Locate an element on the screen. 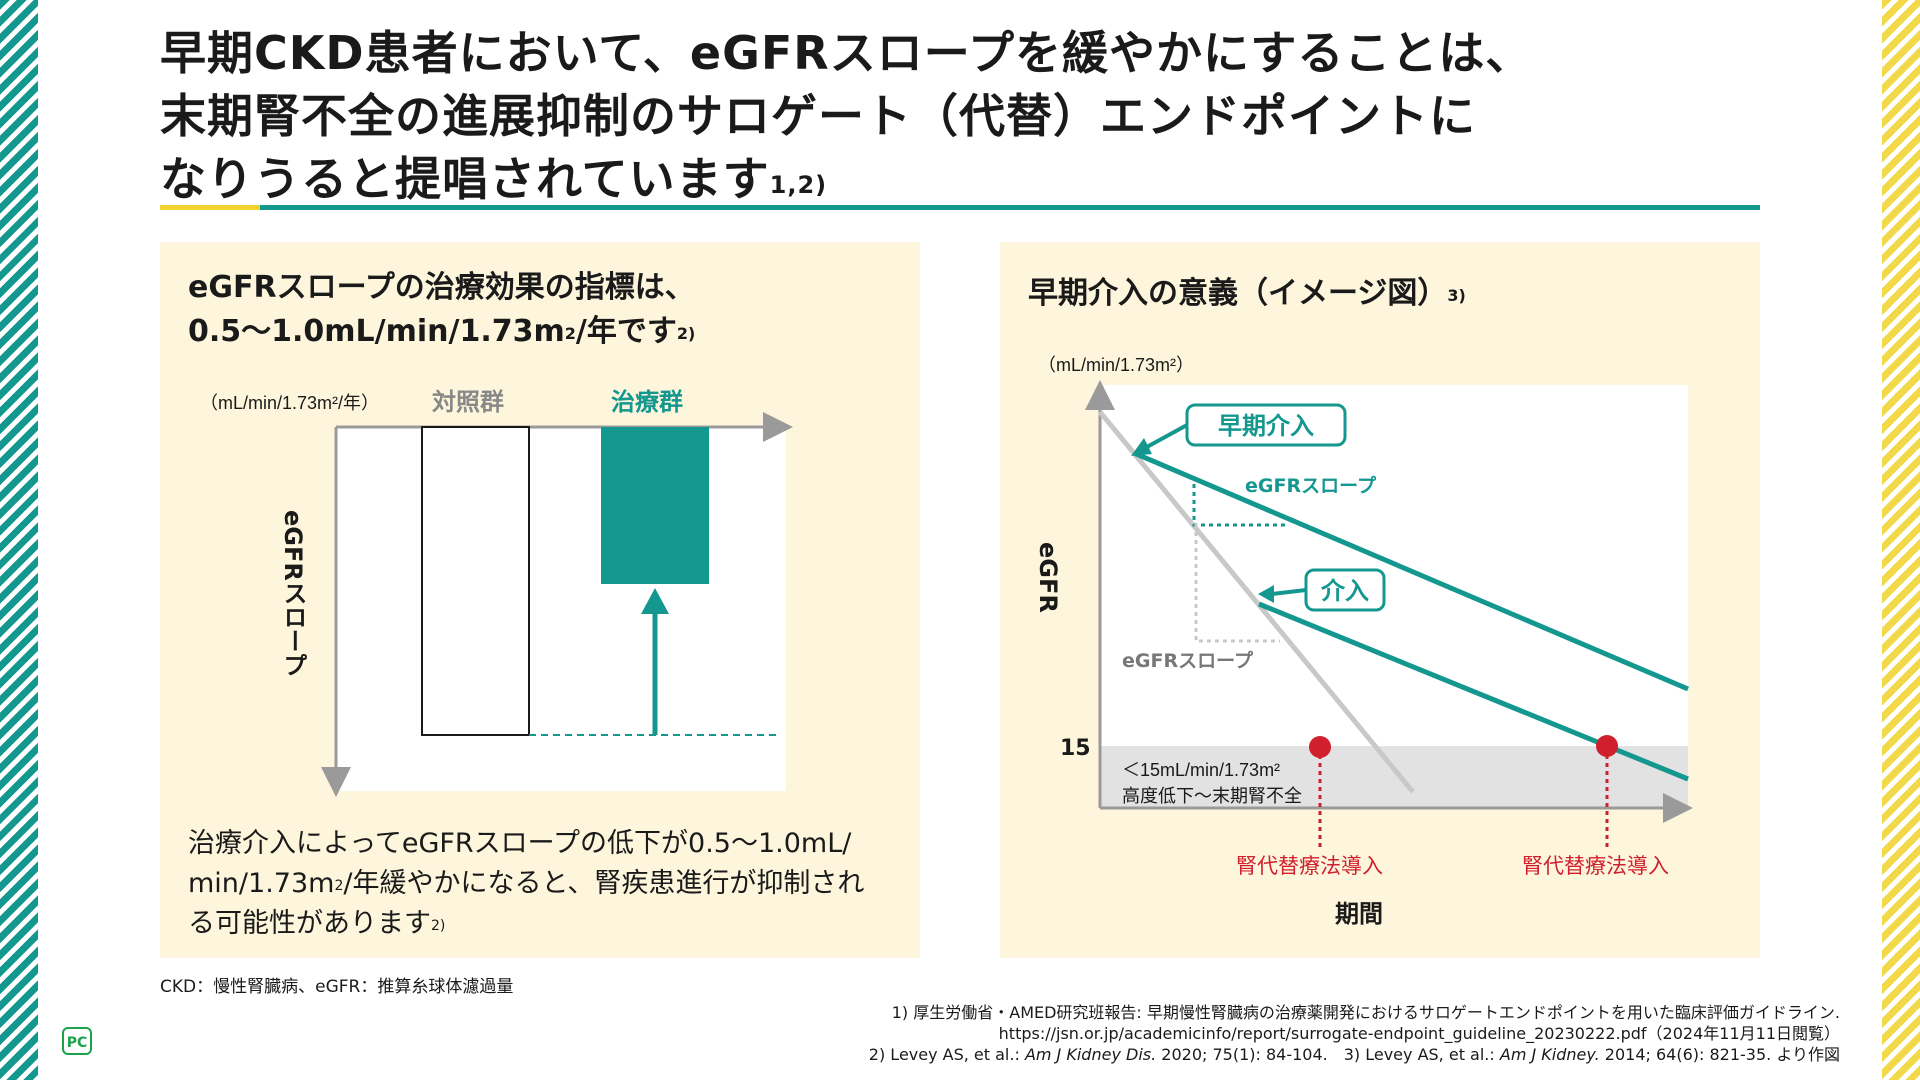 The image size is (1920, 1080). early-callout-arrowhead is located at coordinates (1141, 447).